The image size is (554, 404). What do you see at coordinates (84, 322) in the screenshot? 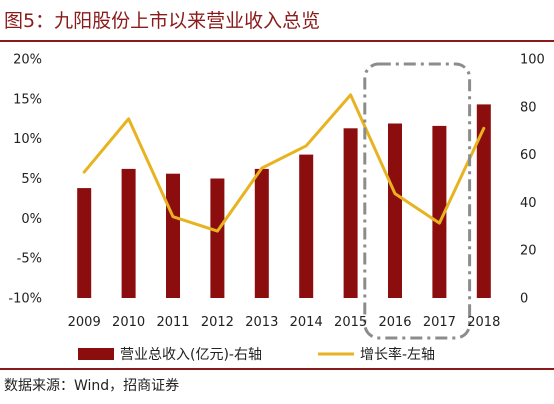
I see `x-tick-2009: 2009` at bounding box center [84, 322].